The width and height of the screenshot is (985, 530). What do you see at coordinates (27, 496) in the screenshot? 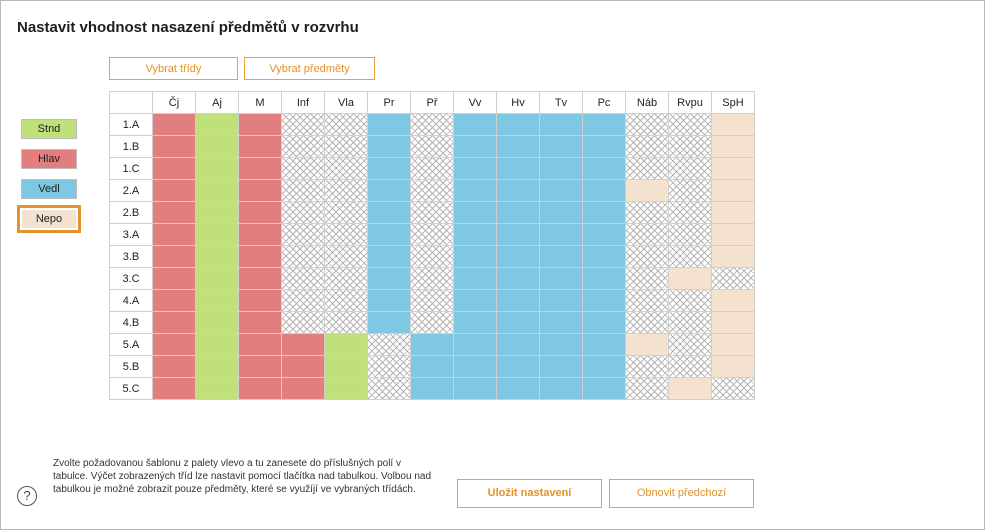
I see `question-icon: ?` at bounding box center [27, 496].